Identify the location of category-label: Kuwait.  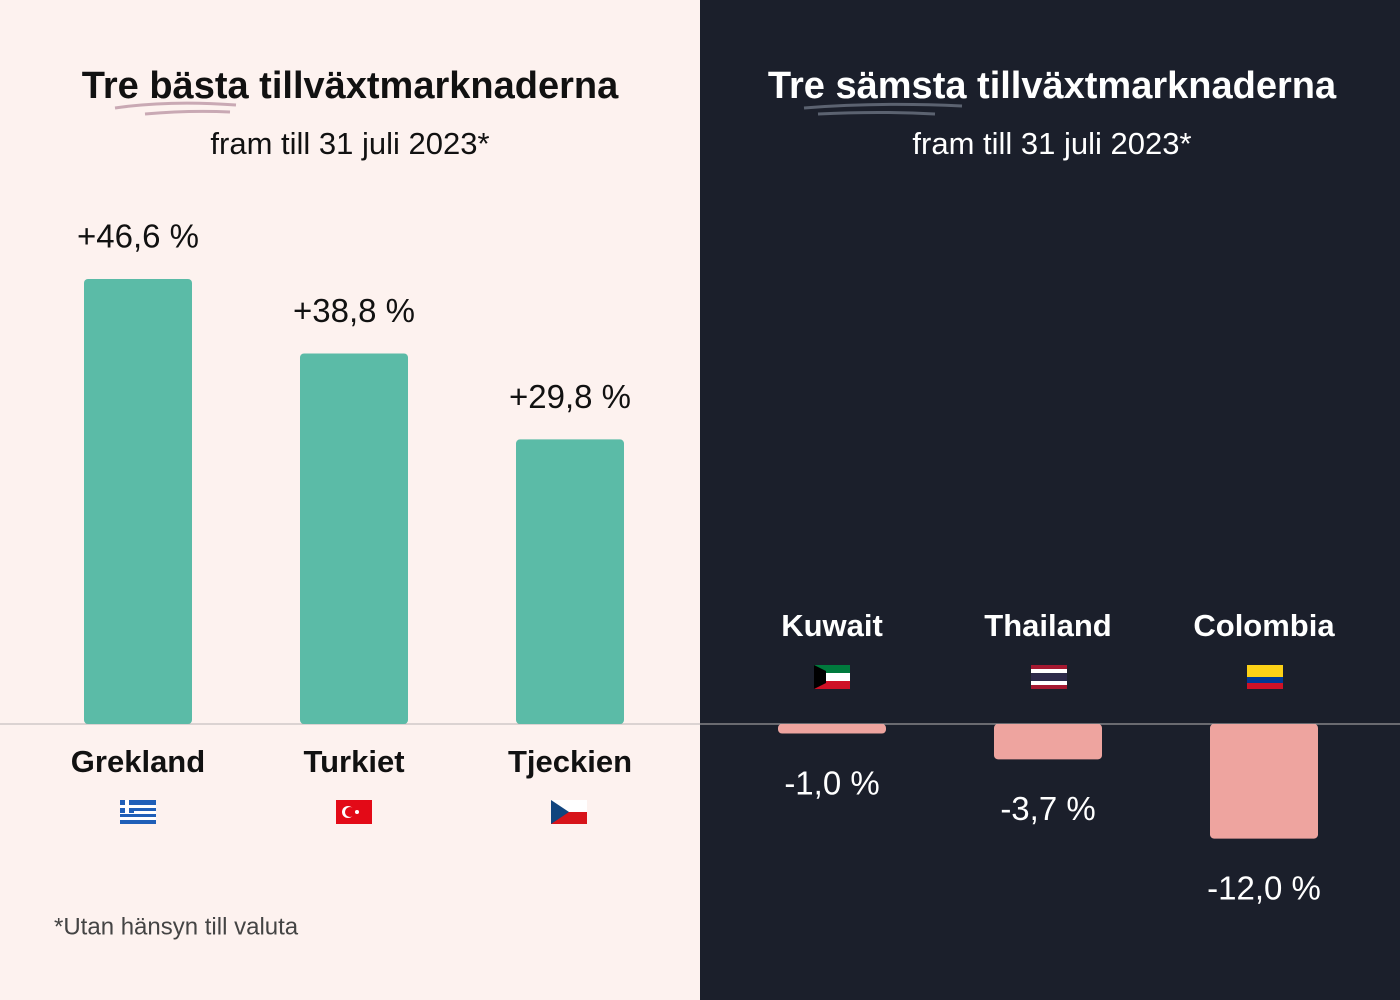
(832, 625).